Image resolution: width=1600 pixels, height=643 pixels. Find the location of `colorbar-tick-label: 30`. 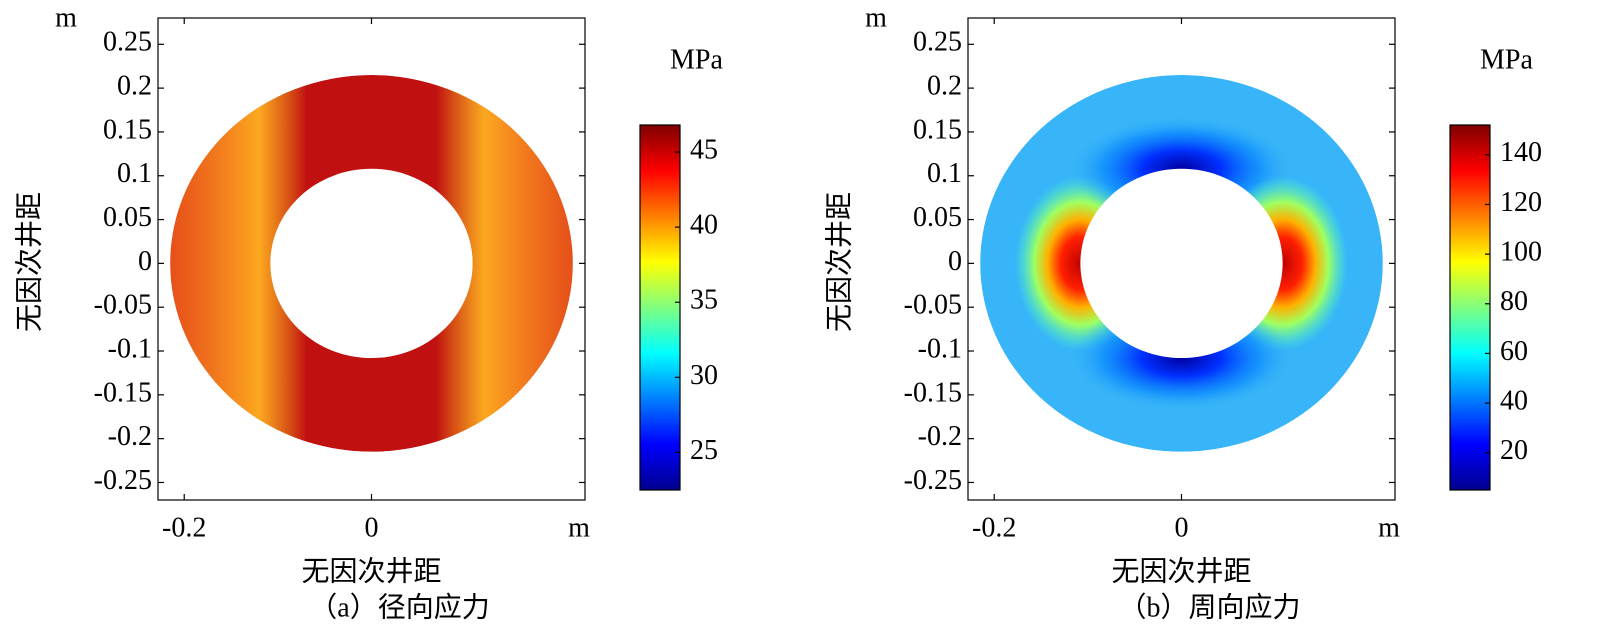

colorbar-tick-label: 30 is located at coordinates (704, 375).